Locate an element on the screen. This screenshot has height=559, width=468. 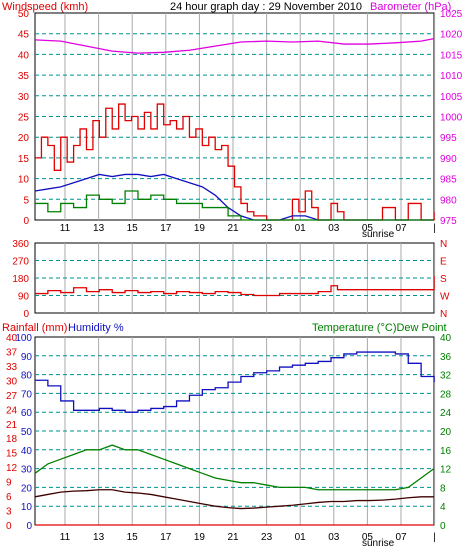
direction-line is located at coordinates (235, 286).